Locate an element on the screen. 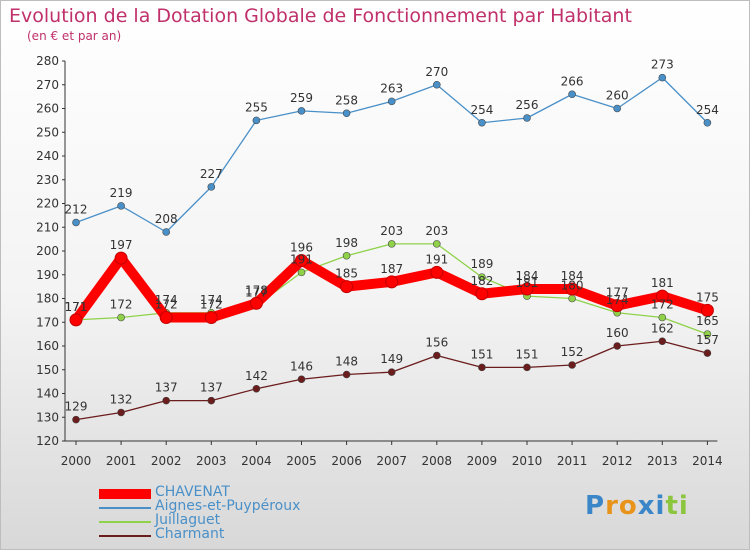 This screenshot has width=750, height=550. x-tick-label: 2008 is located at coordinates (437, 461).